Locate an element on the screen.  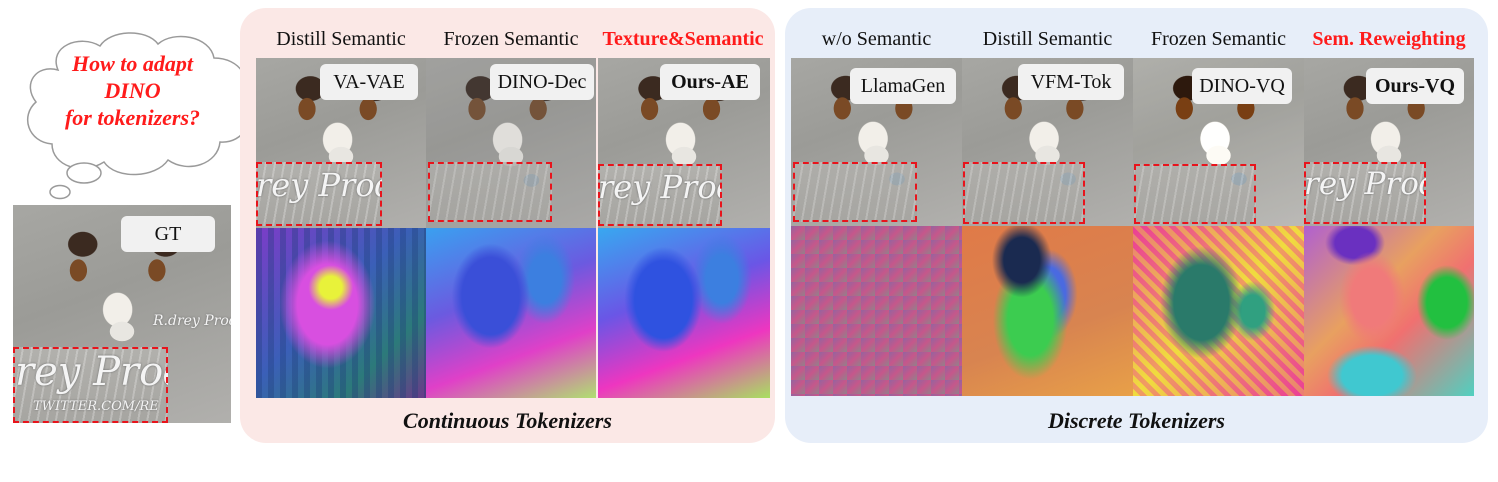
ours-vq-crop-box is located at coordinates (1365, 193).